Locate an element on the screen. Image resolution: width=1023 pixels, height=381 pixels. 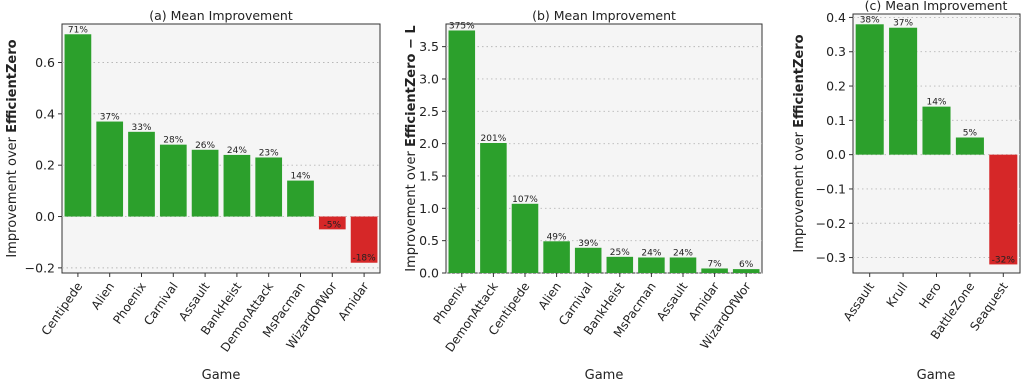
data-label: -18% is located at coordinates (364, 259).